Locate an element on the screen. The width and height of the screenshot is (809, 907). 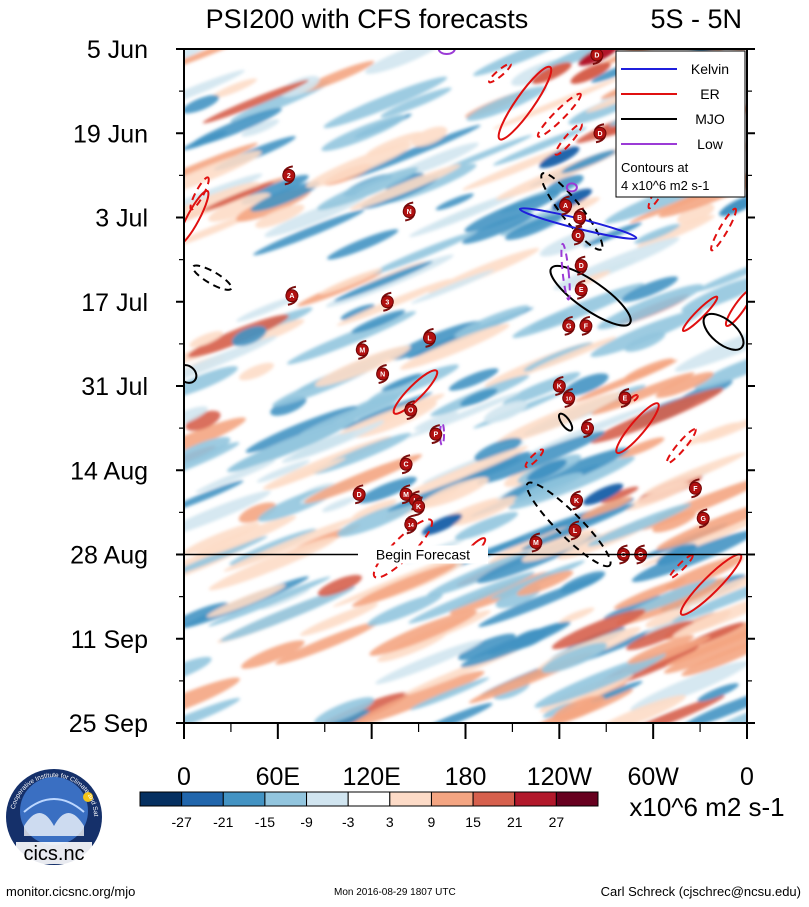
storm-label: J is located at coordinates (588, 429).